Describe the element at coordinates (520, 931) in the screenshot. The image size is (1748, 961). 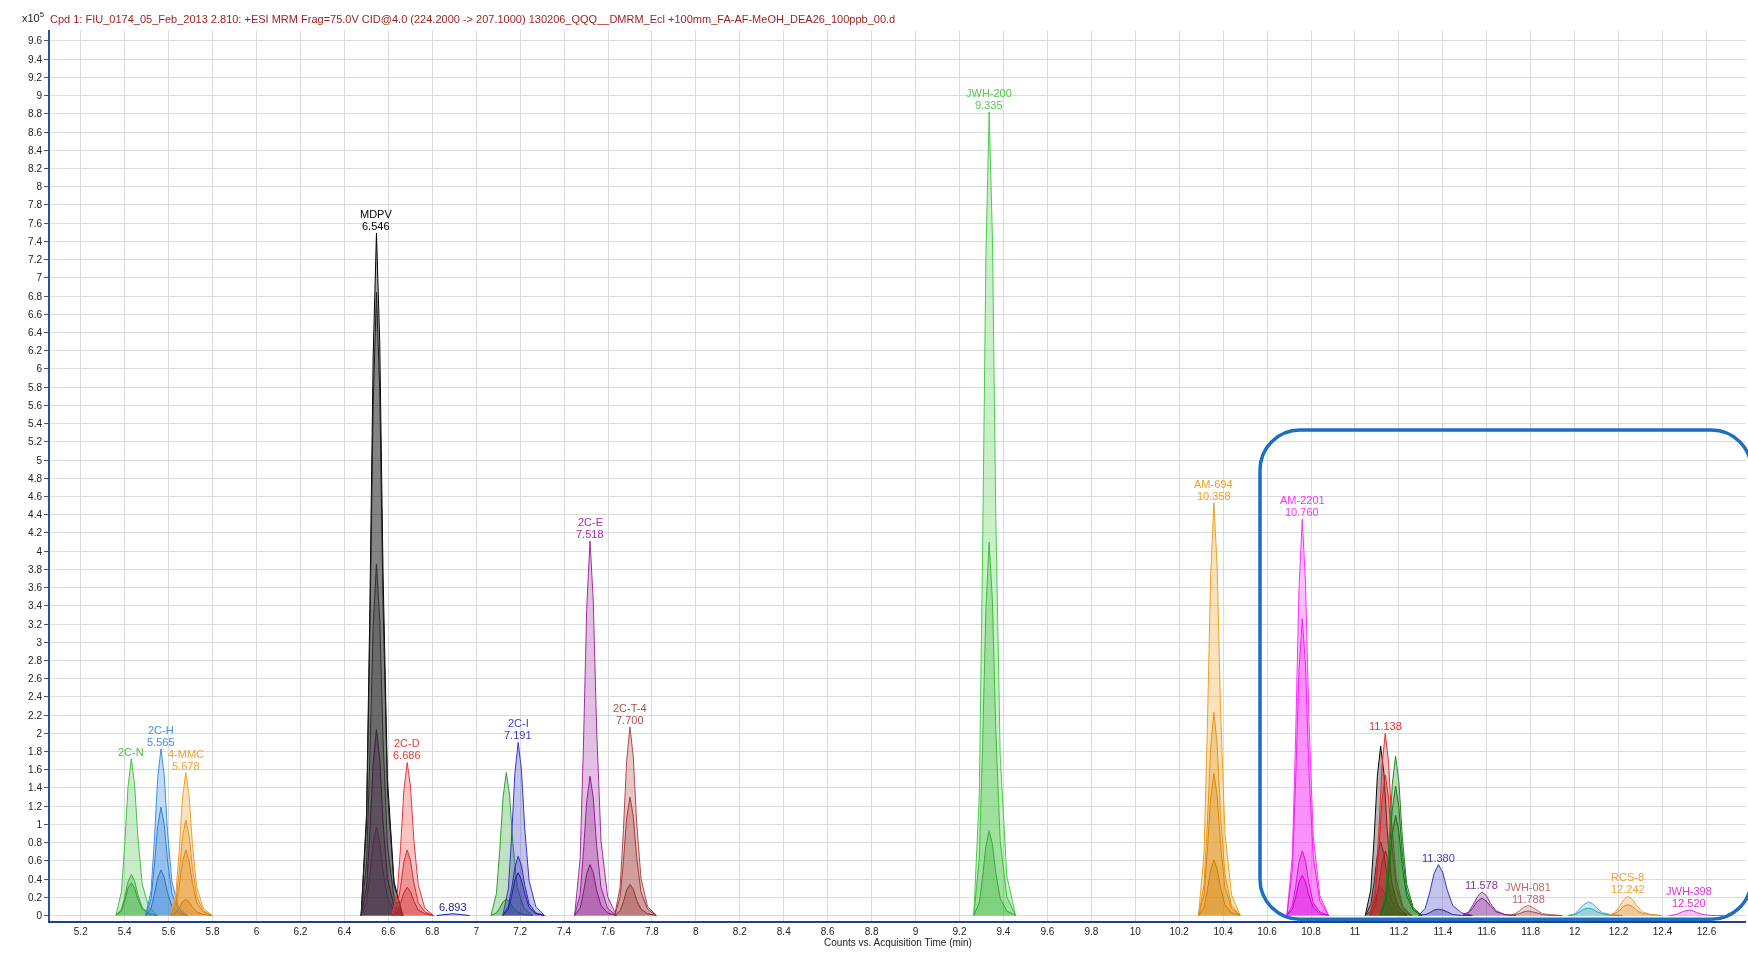
I see `x-tick-label: 7.2` at that location.